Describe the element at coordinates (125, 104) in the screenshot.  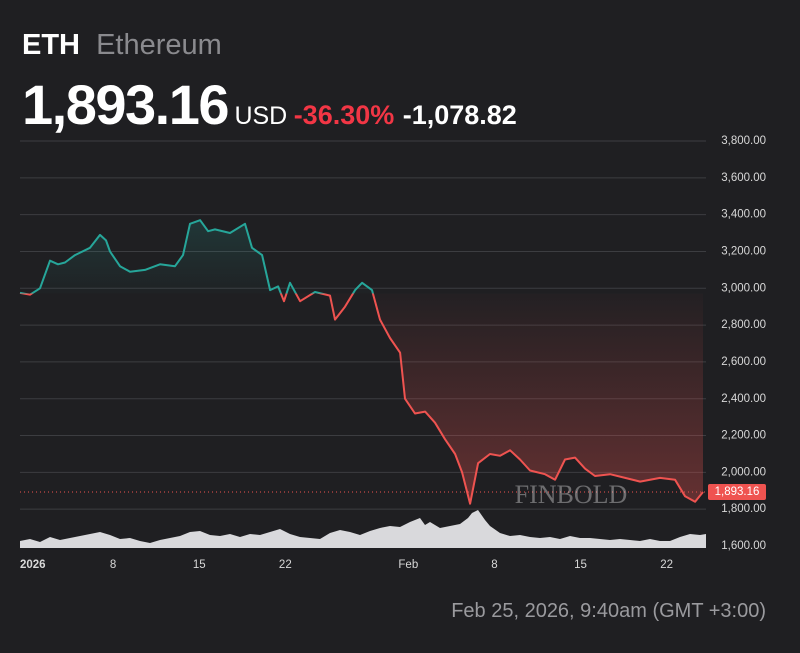
I see `price: 1,893.16` at that location.